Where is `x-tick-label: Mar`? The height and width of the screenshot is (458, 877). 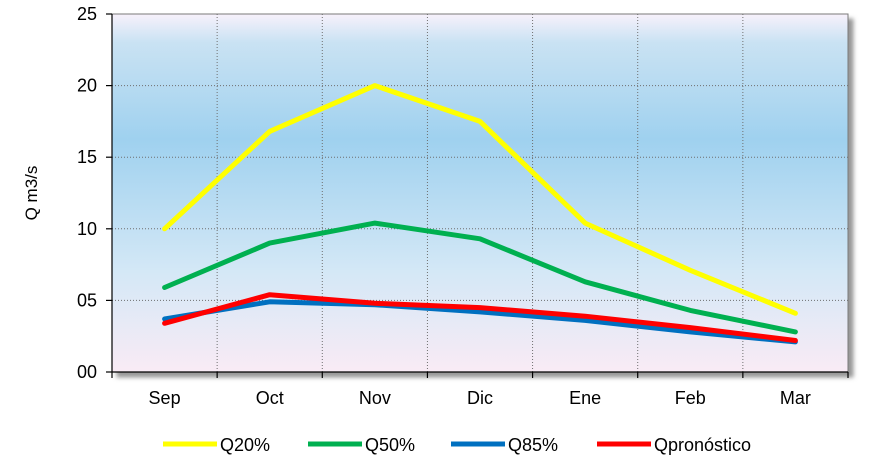 x-tick-label: Mar is located at coordinates (795, 398).